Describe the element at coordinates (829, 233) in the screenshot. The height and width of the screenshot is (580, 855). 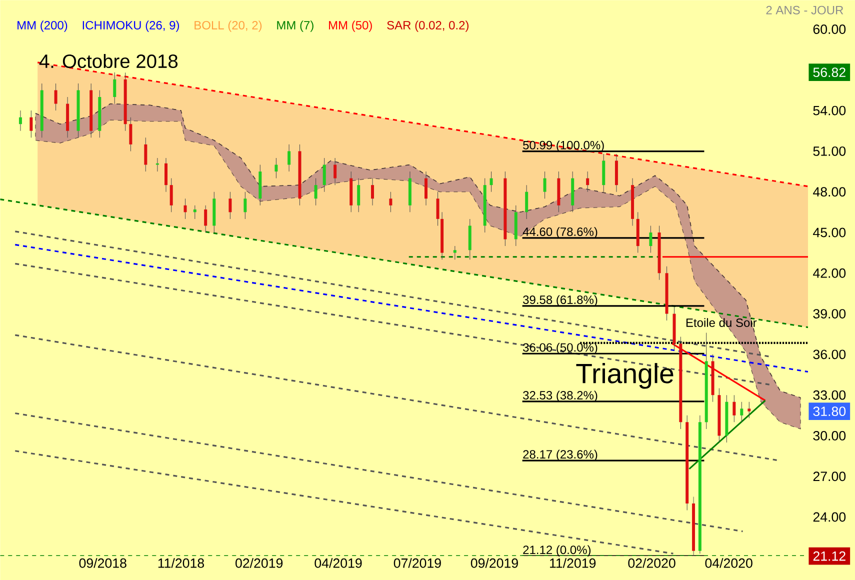
I see `y-tick-label: 45.00` at that location.